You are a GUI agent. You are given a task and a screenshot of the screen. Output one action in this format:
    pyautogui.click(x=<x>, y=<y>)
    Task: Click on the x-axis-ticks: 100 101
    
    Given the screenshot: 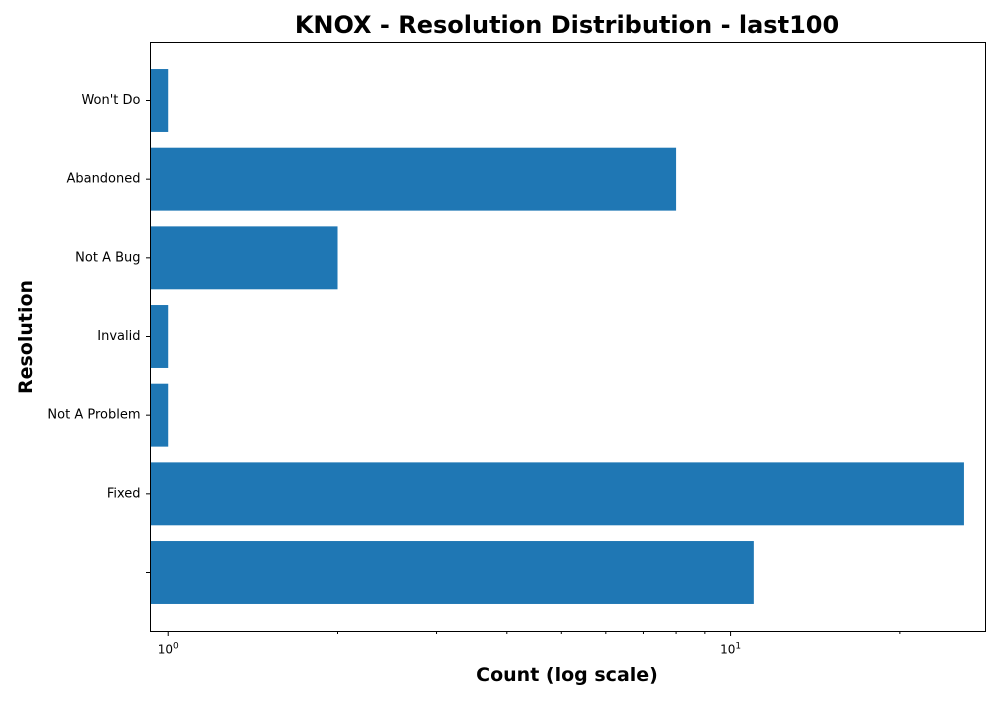 What is the action you would take?
    pyautogui.click(x=529, y=644)
    